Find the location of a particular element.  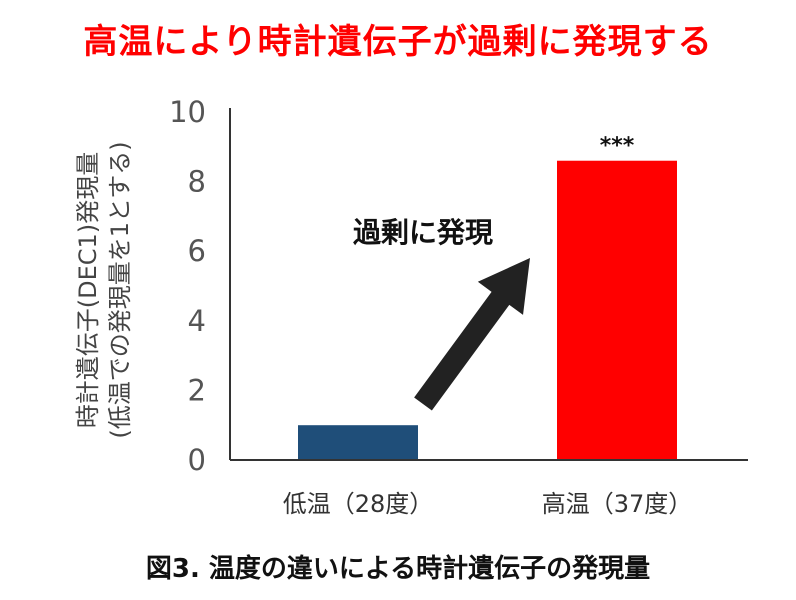

x-axis-labels: 低温（28度） 高温（37度） is located at coordinates (488, 504).